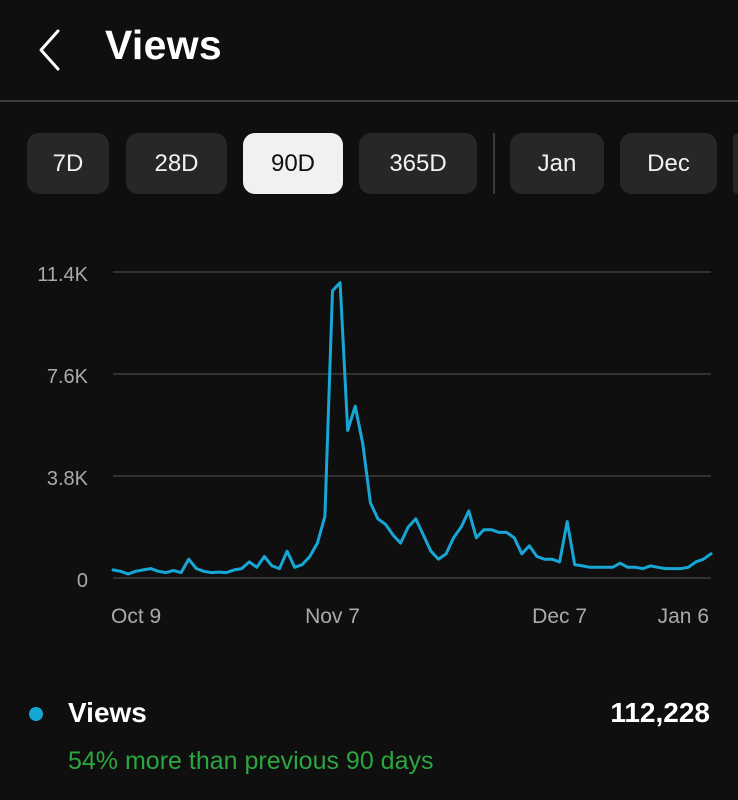  Describe the element at coordinates (369, 50) in the screenshot. I see `header: Views` at that location.